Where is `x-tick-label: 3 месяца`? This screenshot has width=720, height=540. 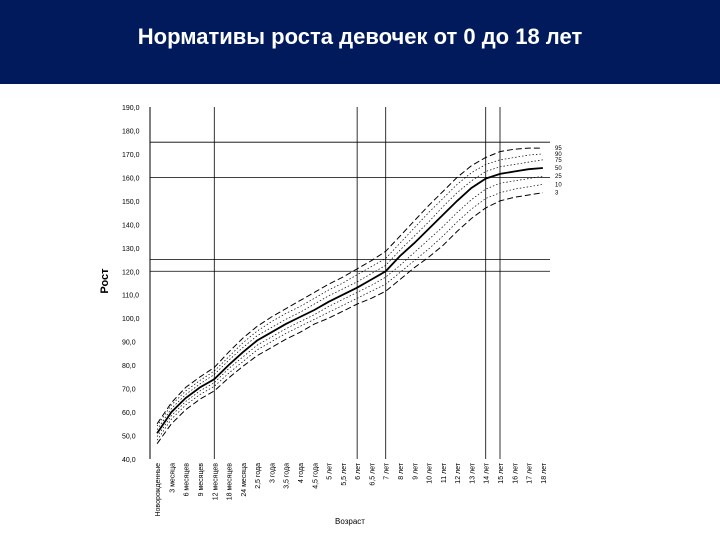
x-tick-label: 3 месяца is located at coordinates (172, 478).